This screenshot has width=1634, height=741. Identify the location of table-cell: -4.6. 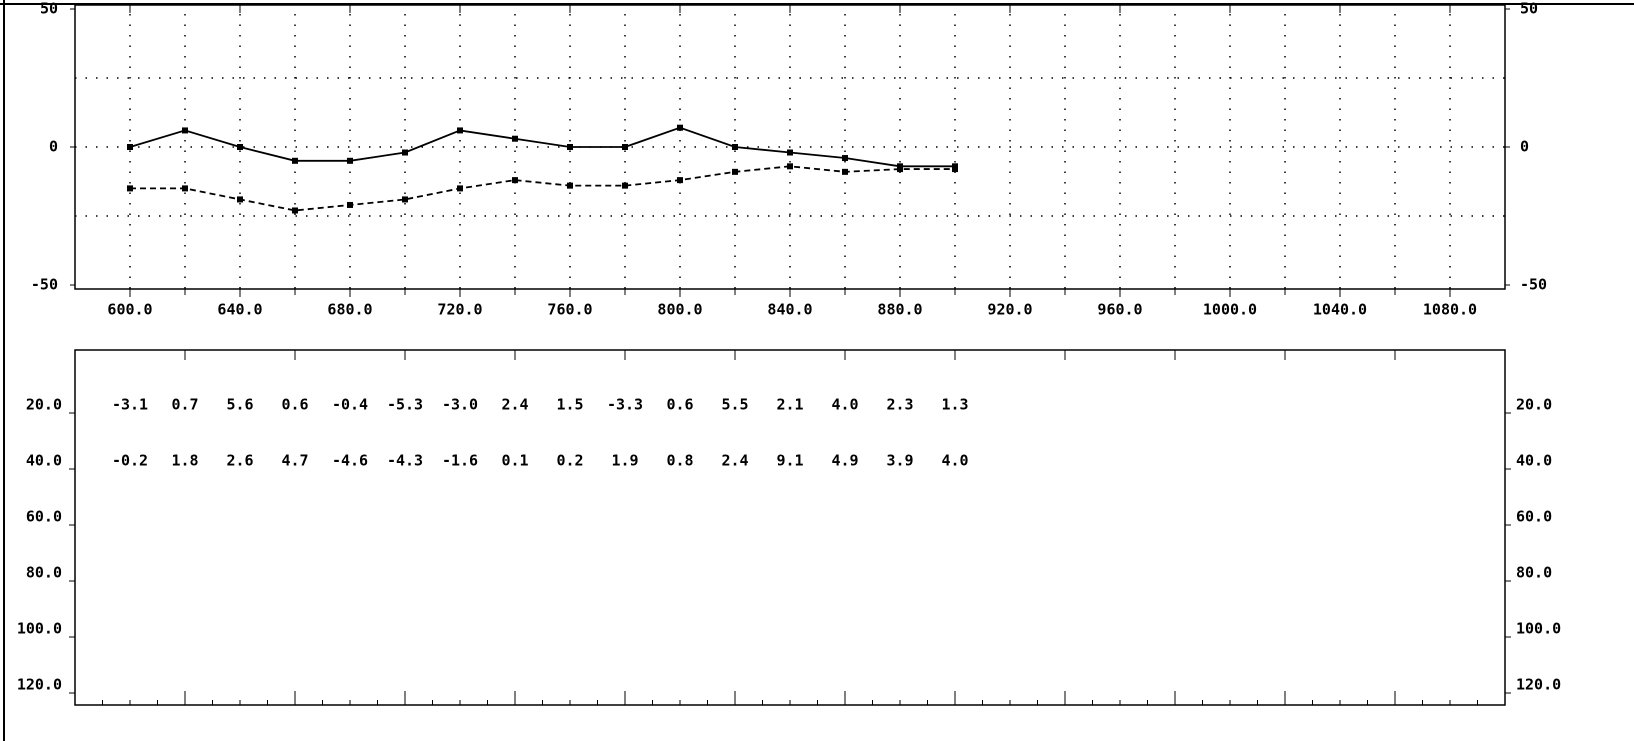
(350, 461).